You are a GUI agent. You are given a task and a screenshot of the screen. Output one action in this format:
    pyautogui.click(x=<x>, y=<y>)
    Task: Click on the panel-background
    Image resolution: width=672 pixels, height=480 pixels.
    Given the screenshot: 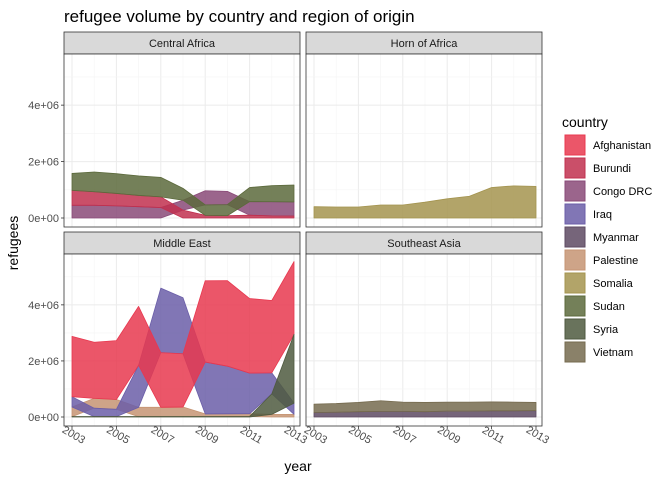 What is the action you would take?
    pyautogui.click(x=424, y=340)
    